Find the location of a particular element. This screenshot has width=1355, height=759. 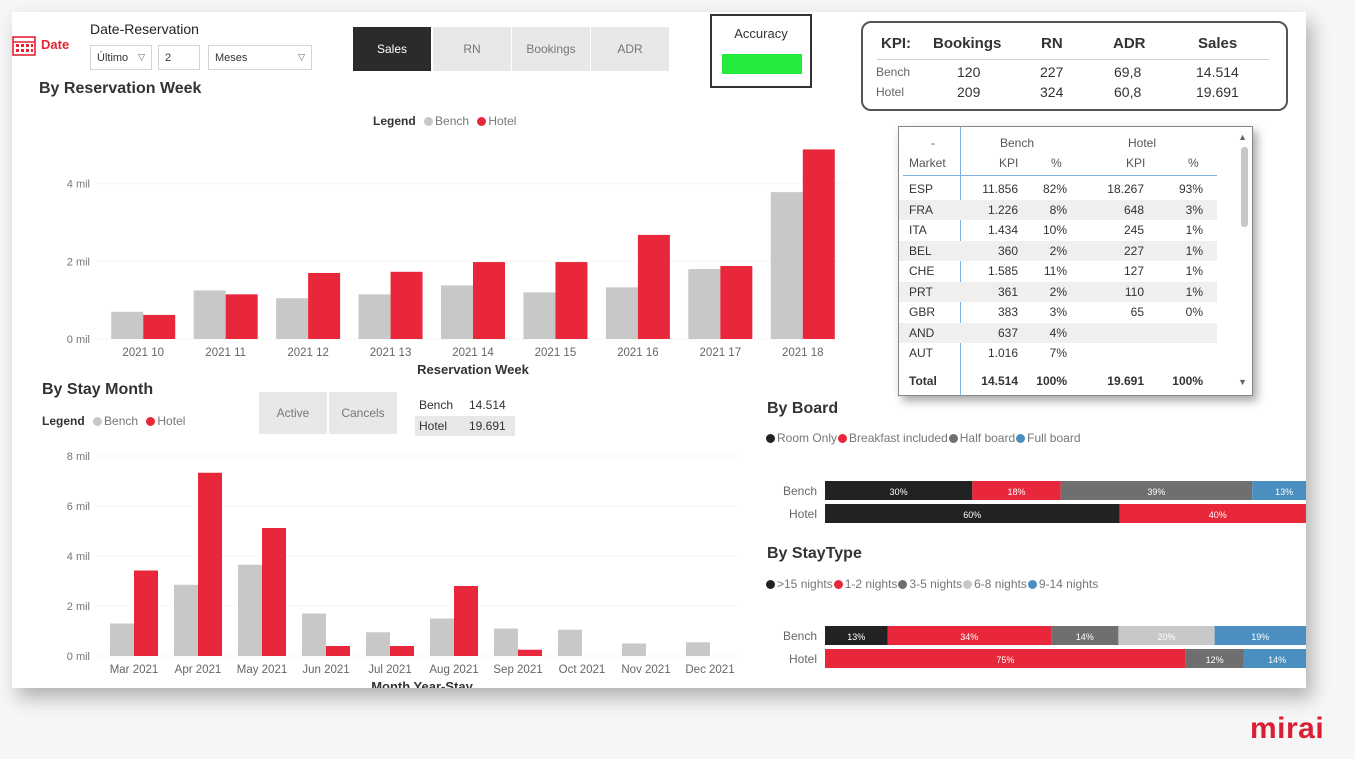

table-row: AND 637 4% is located at coordinates (1058, 332).